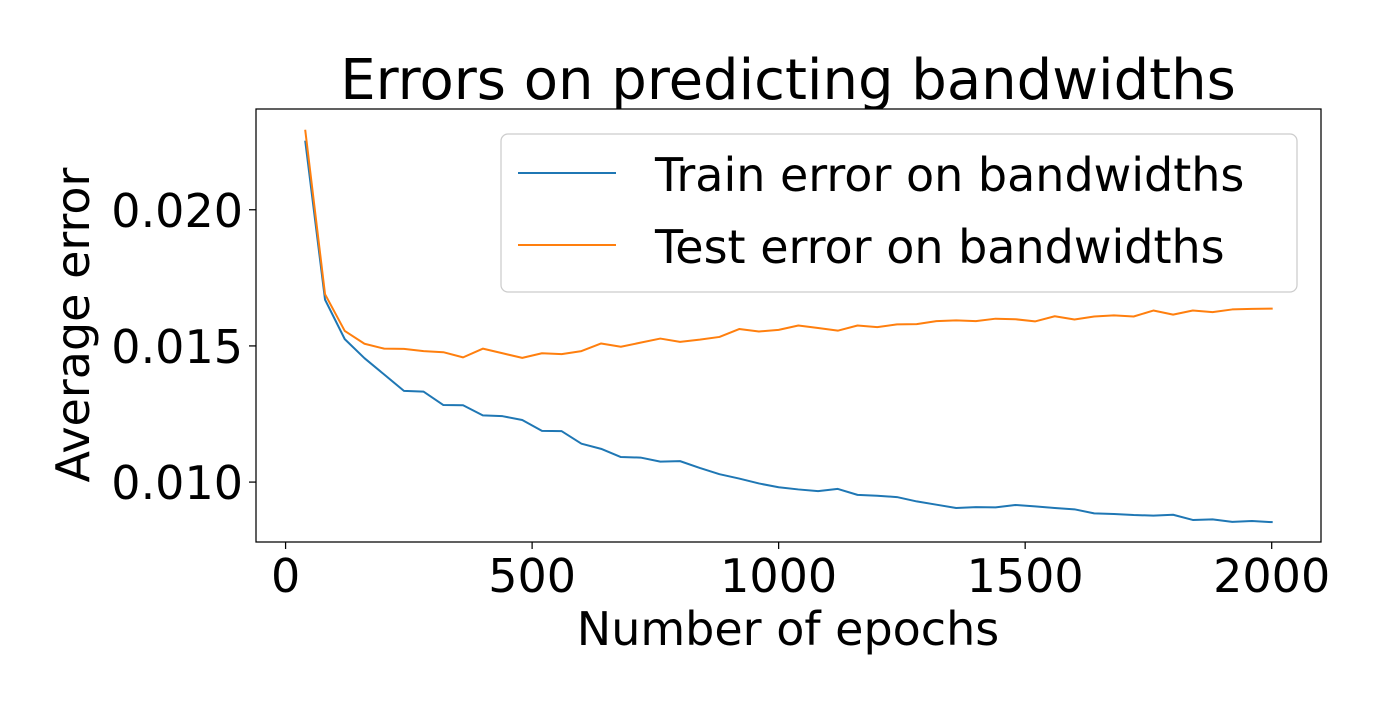  I want to click on y-axis: 0.010 0.015 0.020, so click(183, 347).